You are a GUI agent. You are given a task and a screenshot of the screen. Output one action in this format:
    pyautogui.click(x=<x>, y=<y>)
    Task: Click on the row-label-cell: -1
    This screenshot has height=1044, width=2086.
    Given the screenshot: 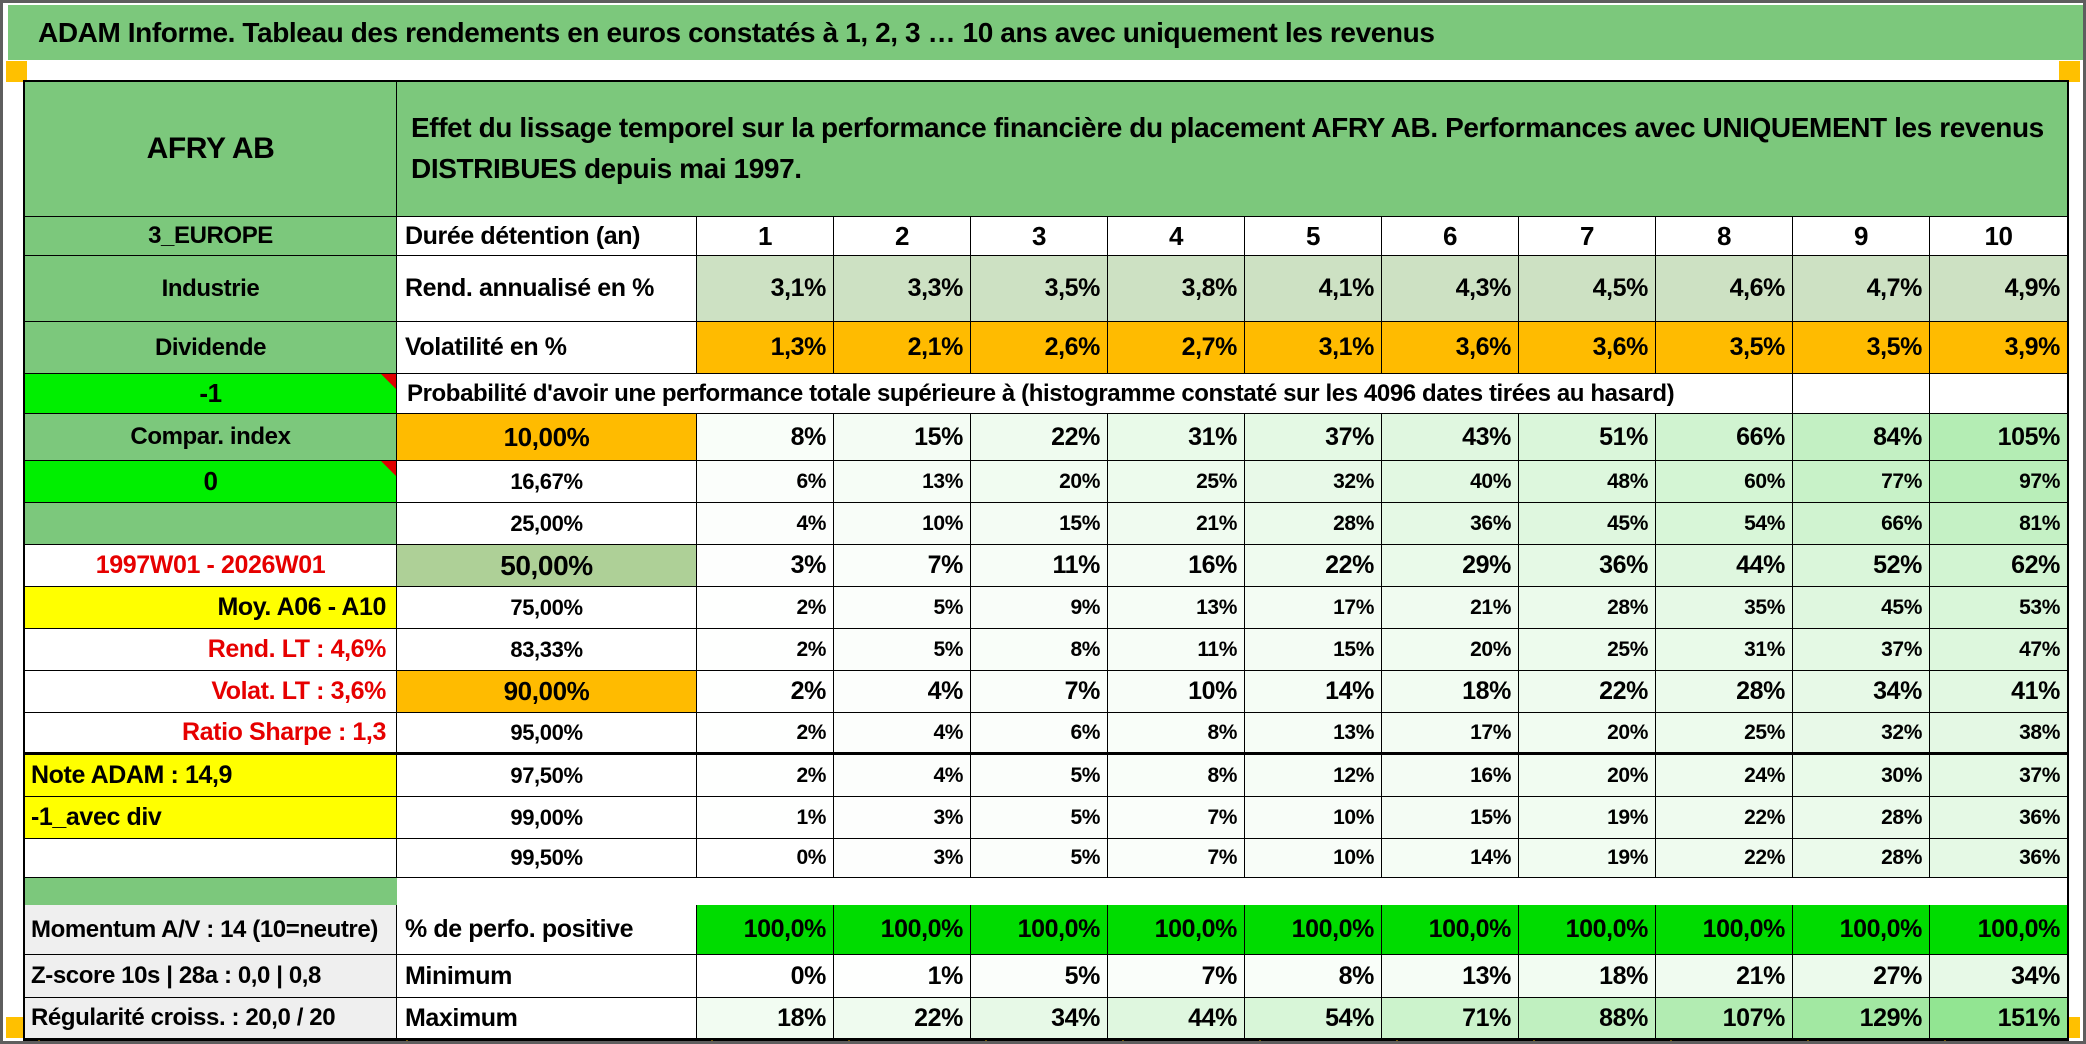 What is the action you would take?
    pyautogui.click(x=211, y=394)
    